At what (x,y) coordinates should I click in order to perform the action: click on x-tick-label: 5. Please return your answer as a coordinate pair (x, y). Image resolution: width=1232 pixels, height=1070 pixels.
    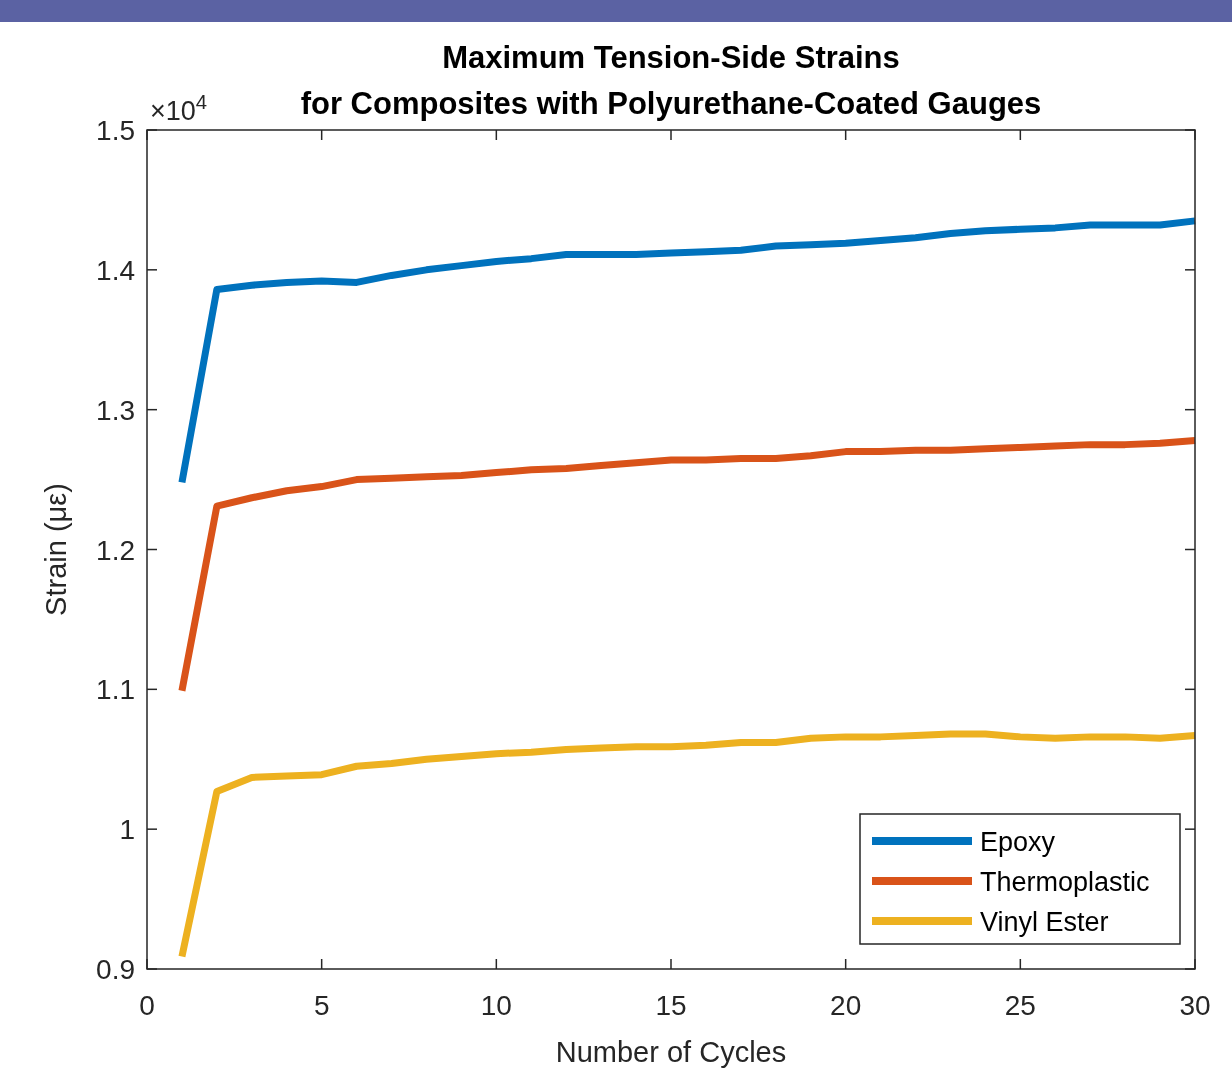
    Looking at the image, I should click on (321, 1005).